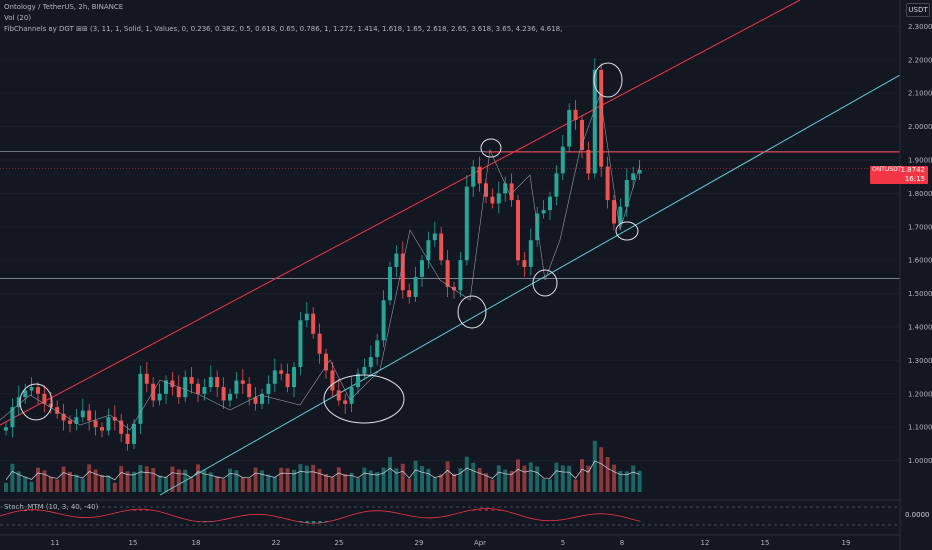  What do you see at coordinates (276, 543) in the screenshot?
I see `time-tick-label: 22` at bounding box center [276, 543].